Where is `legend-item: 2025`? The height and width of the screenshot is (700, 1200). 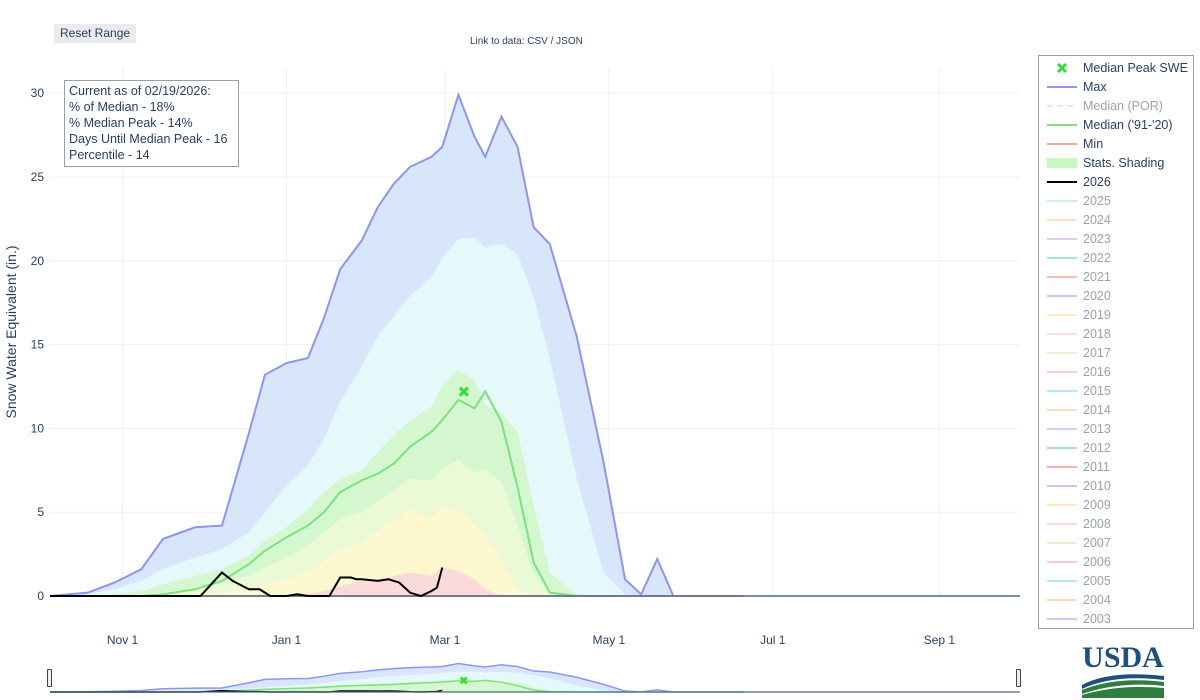
legend-item: 2025 is located at coordinates (1079, 201).